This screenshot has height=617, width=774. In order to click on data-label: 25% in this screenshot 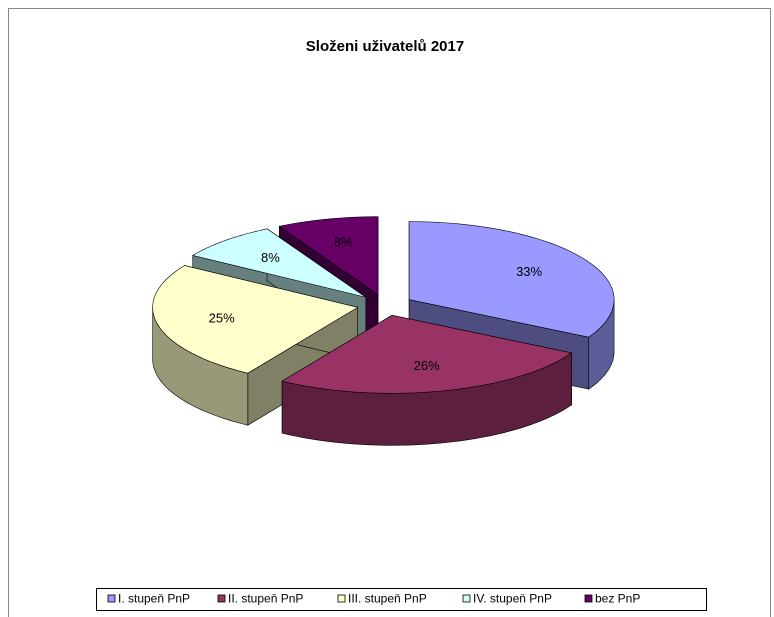, I will do `click(222, 317)`.